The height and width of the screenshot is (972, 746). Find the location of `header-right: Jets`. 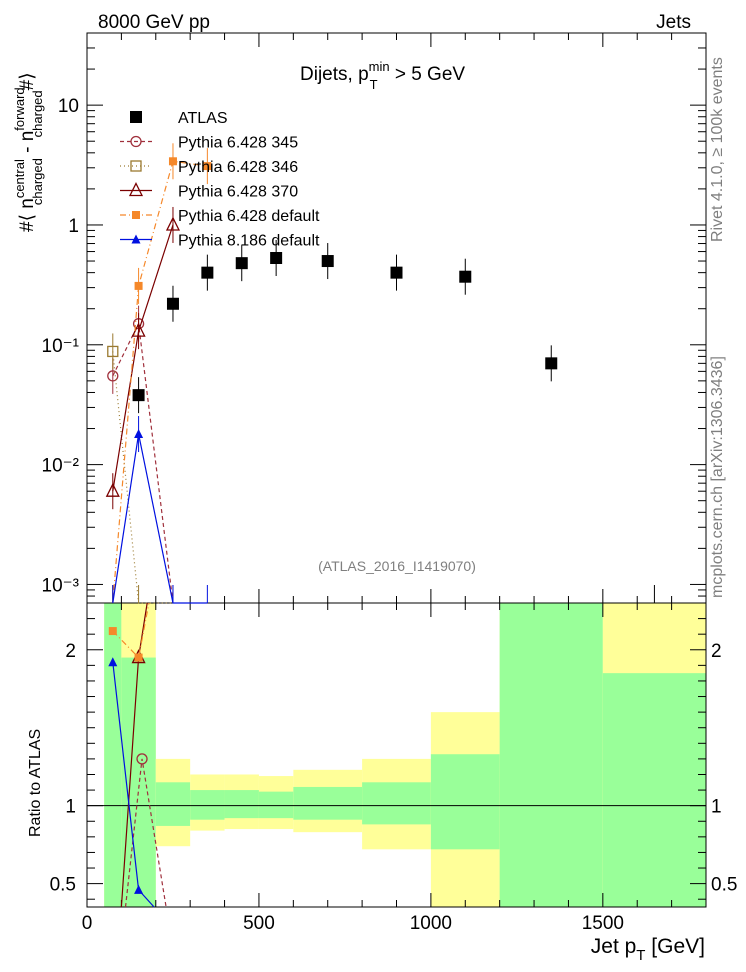

header-right: Jets is located at coordinates (673, 22).